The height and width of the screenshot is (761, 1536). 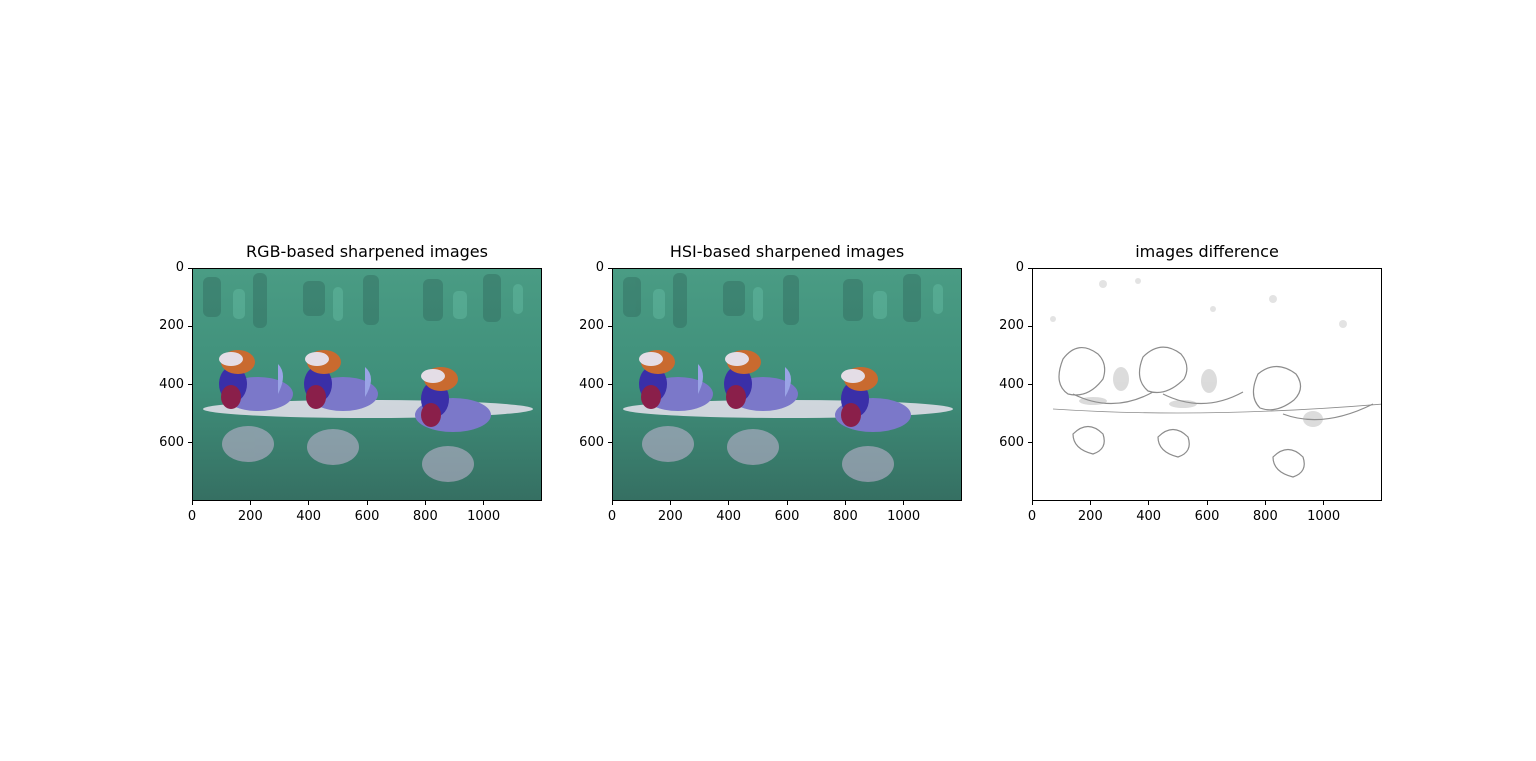 I want to click on panel-rgb, so click(x=367, y=384).